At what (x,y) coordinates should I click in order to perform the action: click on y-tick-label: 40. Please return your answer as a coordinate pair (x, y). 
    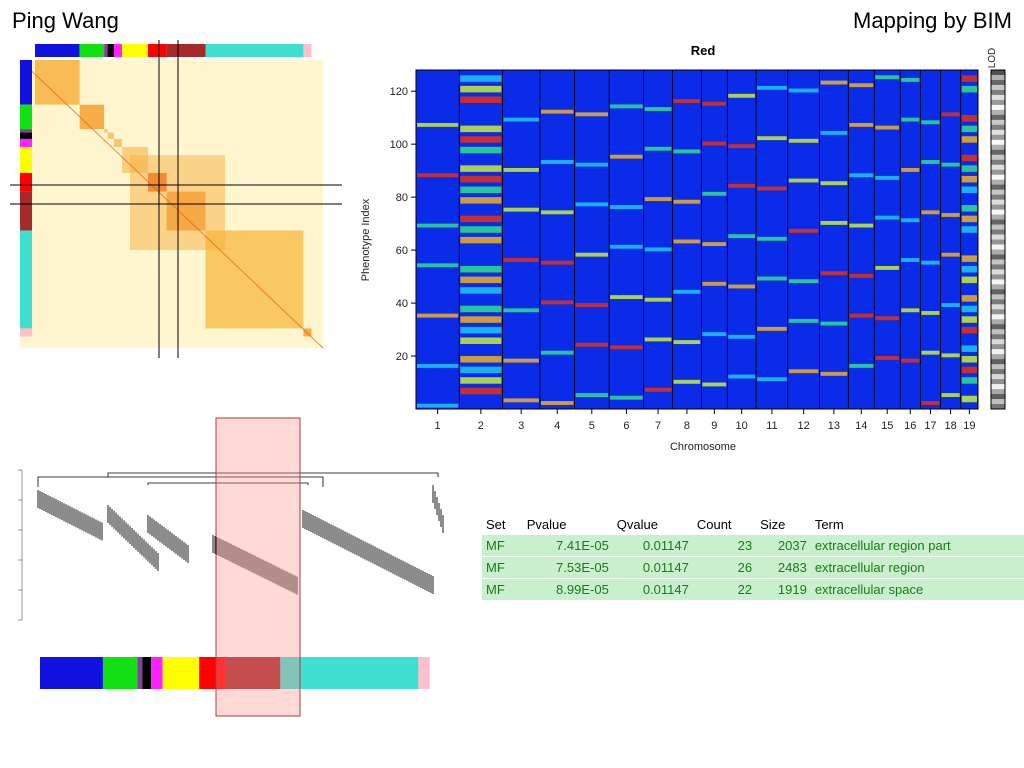
    Looking at the image, I should click on (402, 304).